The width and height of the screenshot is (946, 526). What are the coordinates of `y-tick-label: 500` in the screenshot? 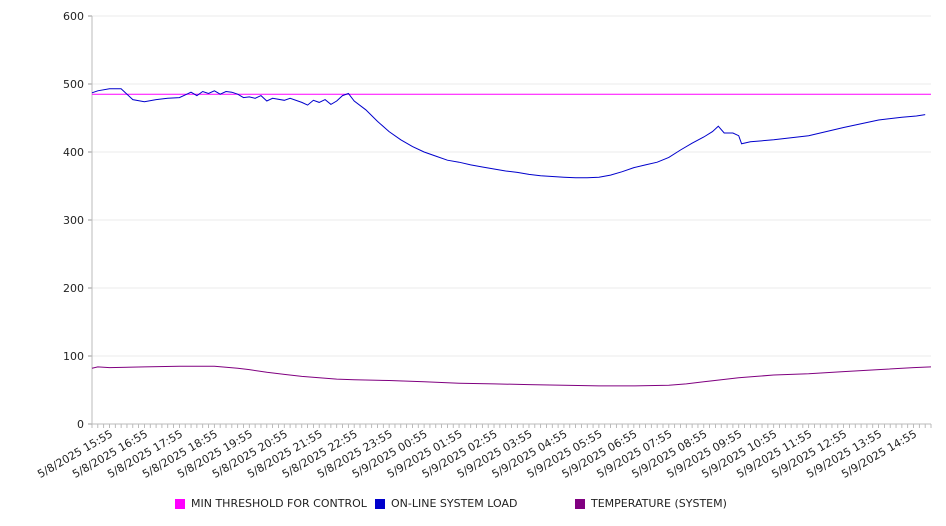 It's located at (73, 84).